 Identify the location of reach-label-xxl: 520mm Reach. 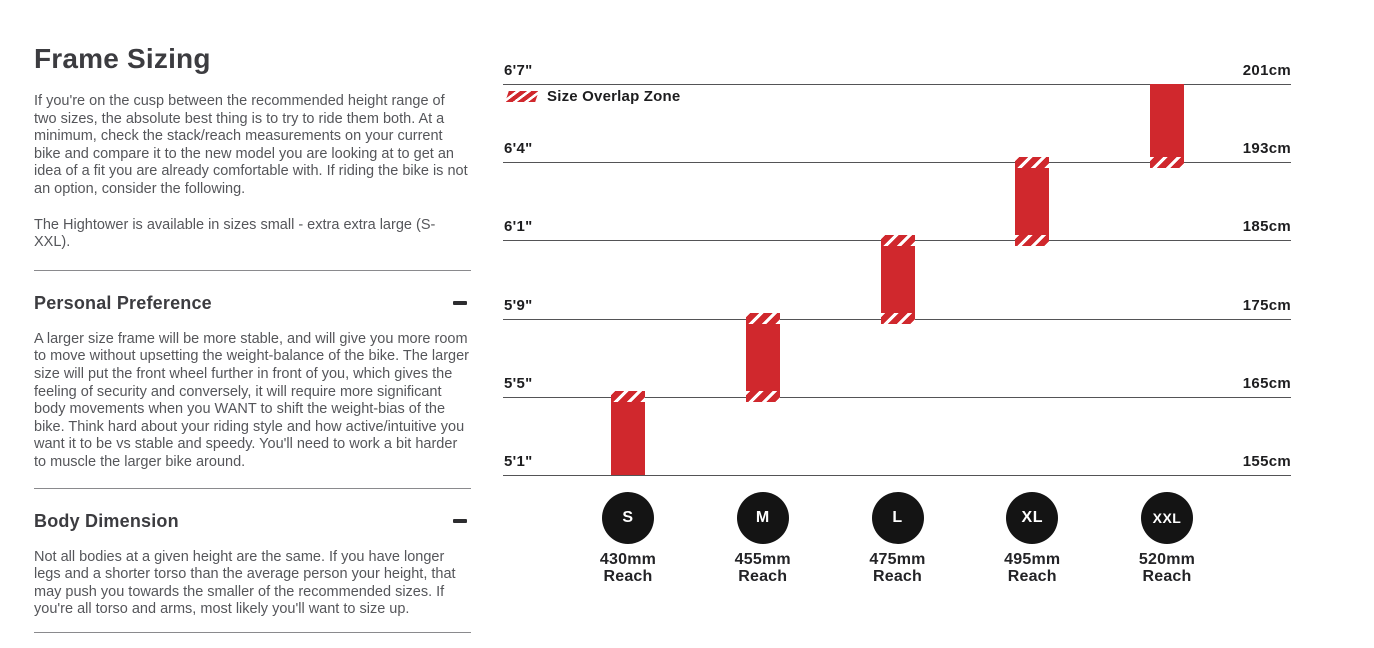
(1167, 568).